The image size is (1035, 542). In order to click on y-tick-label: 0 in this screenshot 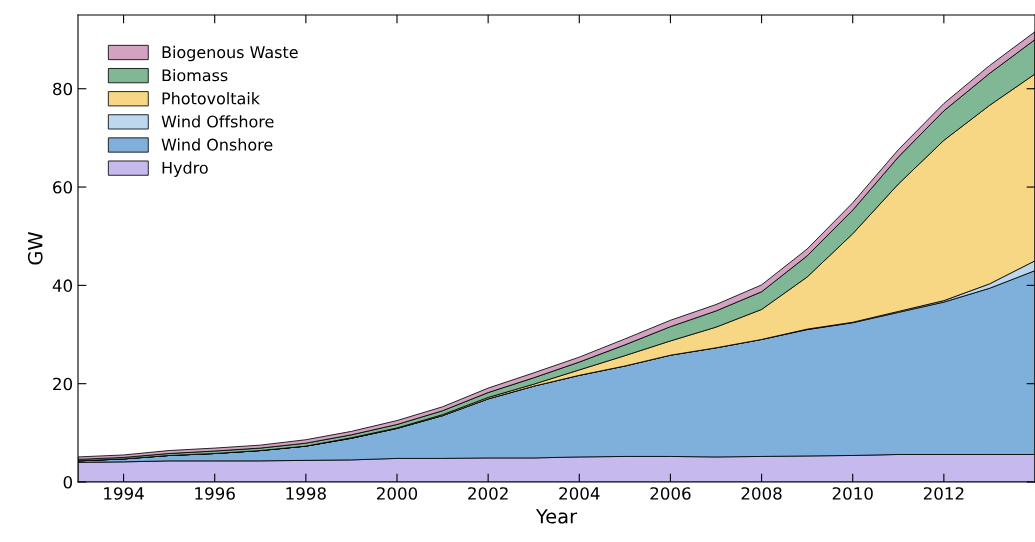, I will do `click(68, 482)`.